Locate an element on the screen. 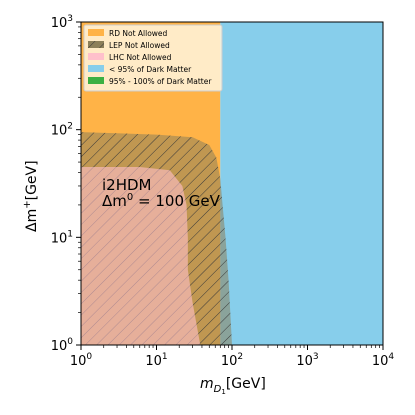 The width and height of the screenshot is (415, 415). annotation-mass-split: Δm0 = 100 GeV is located at coordinates (161, 201).